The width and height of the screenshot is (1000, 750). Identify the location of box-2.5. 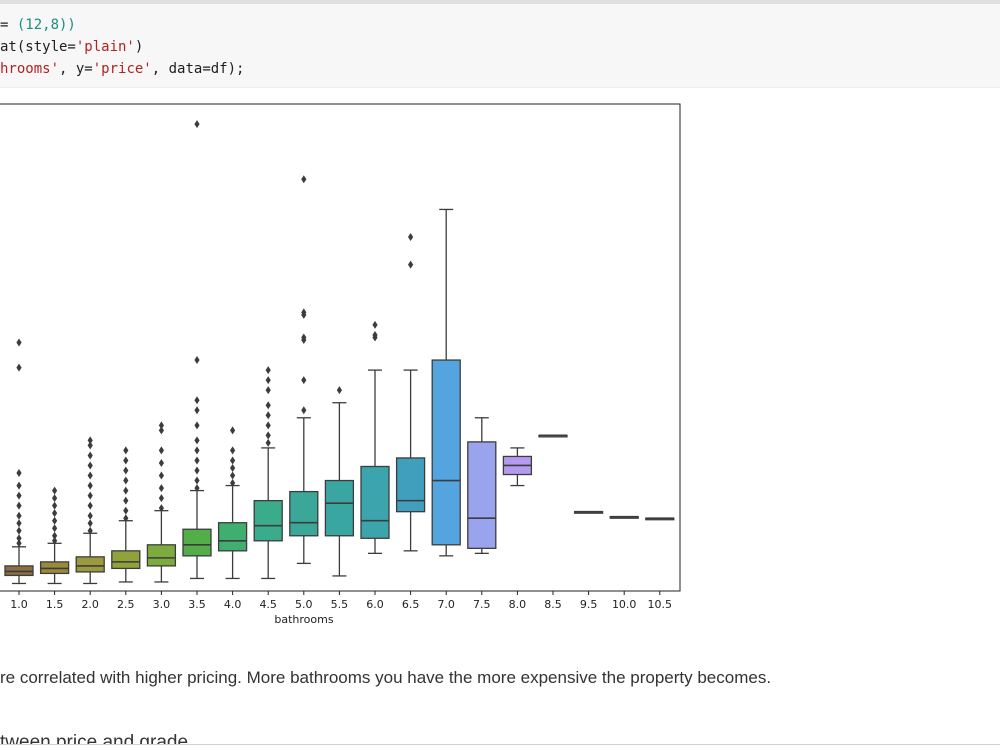
(126, 560).